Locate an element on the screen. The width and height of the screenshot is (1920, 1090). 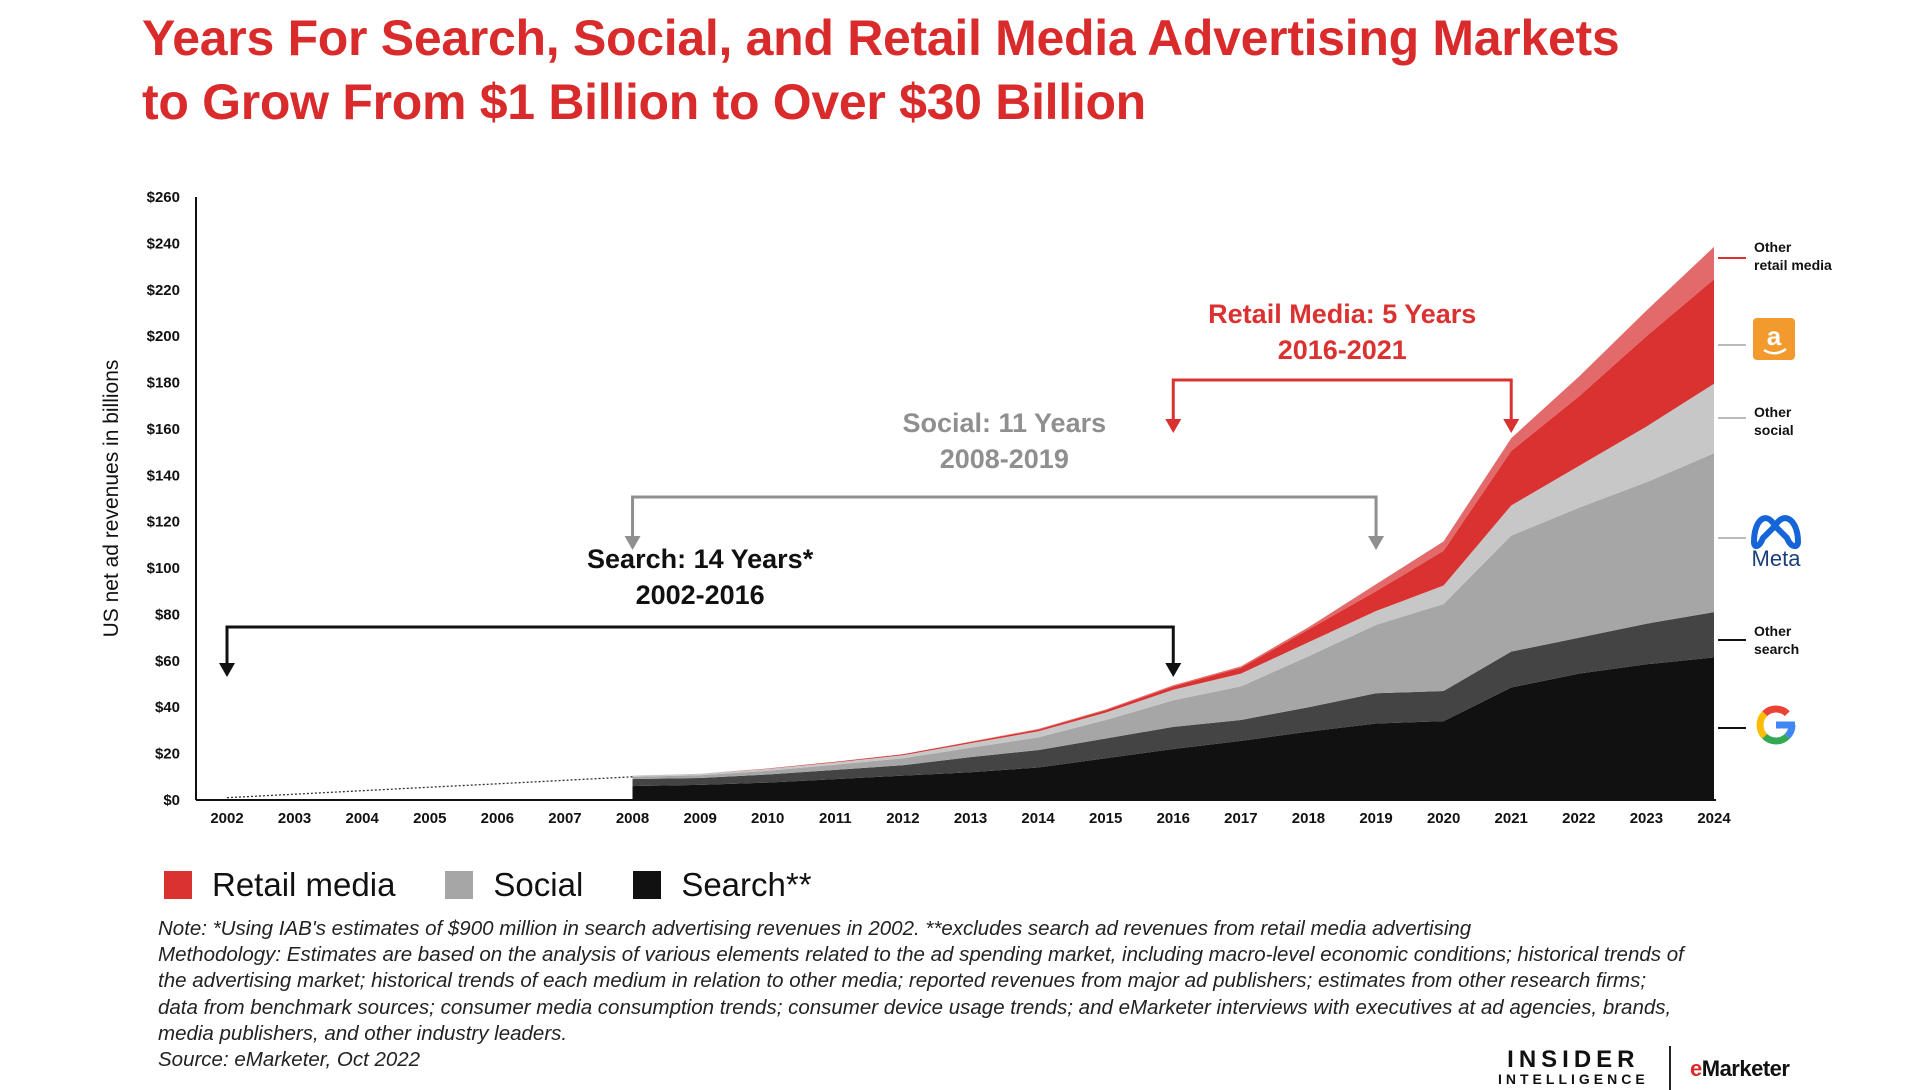
y-axis-label: US net ad revenues in billions is located at coordinates (111, 499).